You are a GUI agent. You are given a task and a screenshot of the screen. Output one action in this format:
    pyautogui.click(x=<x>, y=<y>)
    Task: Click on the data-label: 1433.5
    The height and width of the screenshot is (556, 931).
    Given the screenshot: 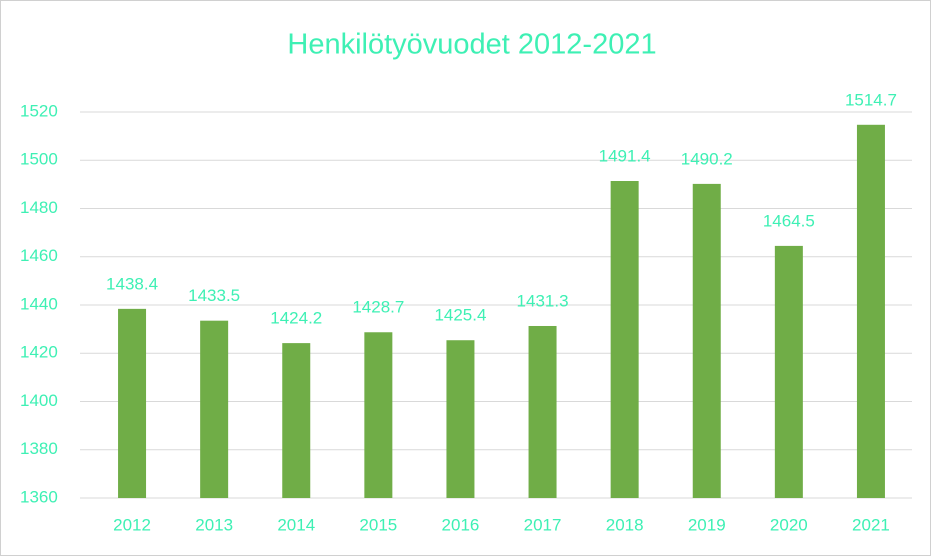 What is the action you would take?
    pyautogui.click(x=214, y=295)
    